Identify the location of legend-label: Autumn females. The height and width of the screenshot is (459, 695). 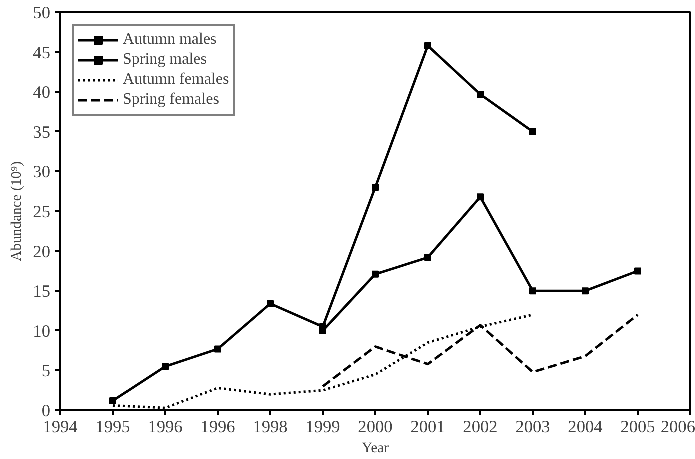
(176, 80).